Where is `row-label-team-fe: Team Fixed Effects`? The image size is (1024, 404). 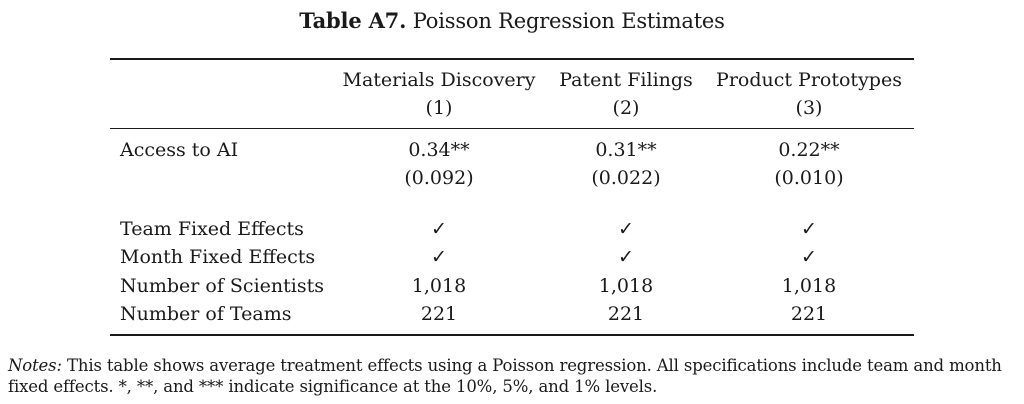
row-label-team-fe: Team Fixed Effects is located at coordinates (212, 229).